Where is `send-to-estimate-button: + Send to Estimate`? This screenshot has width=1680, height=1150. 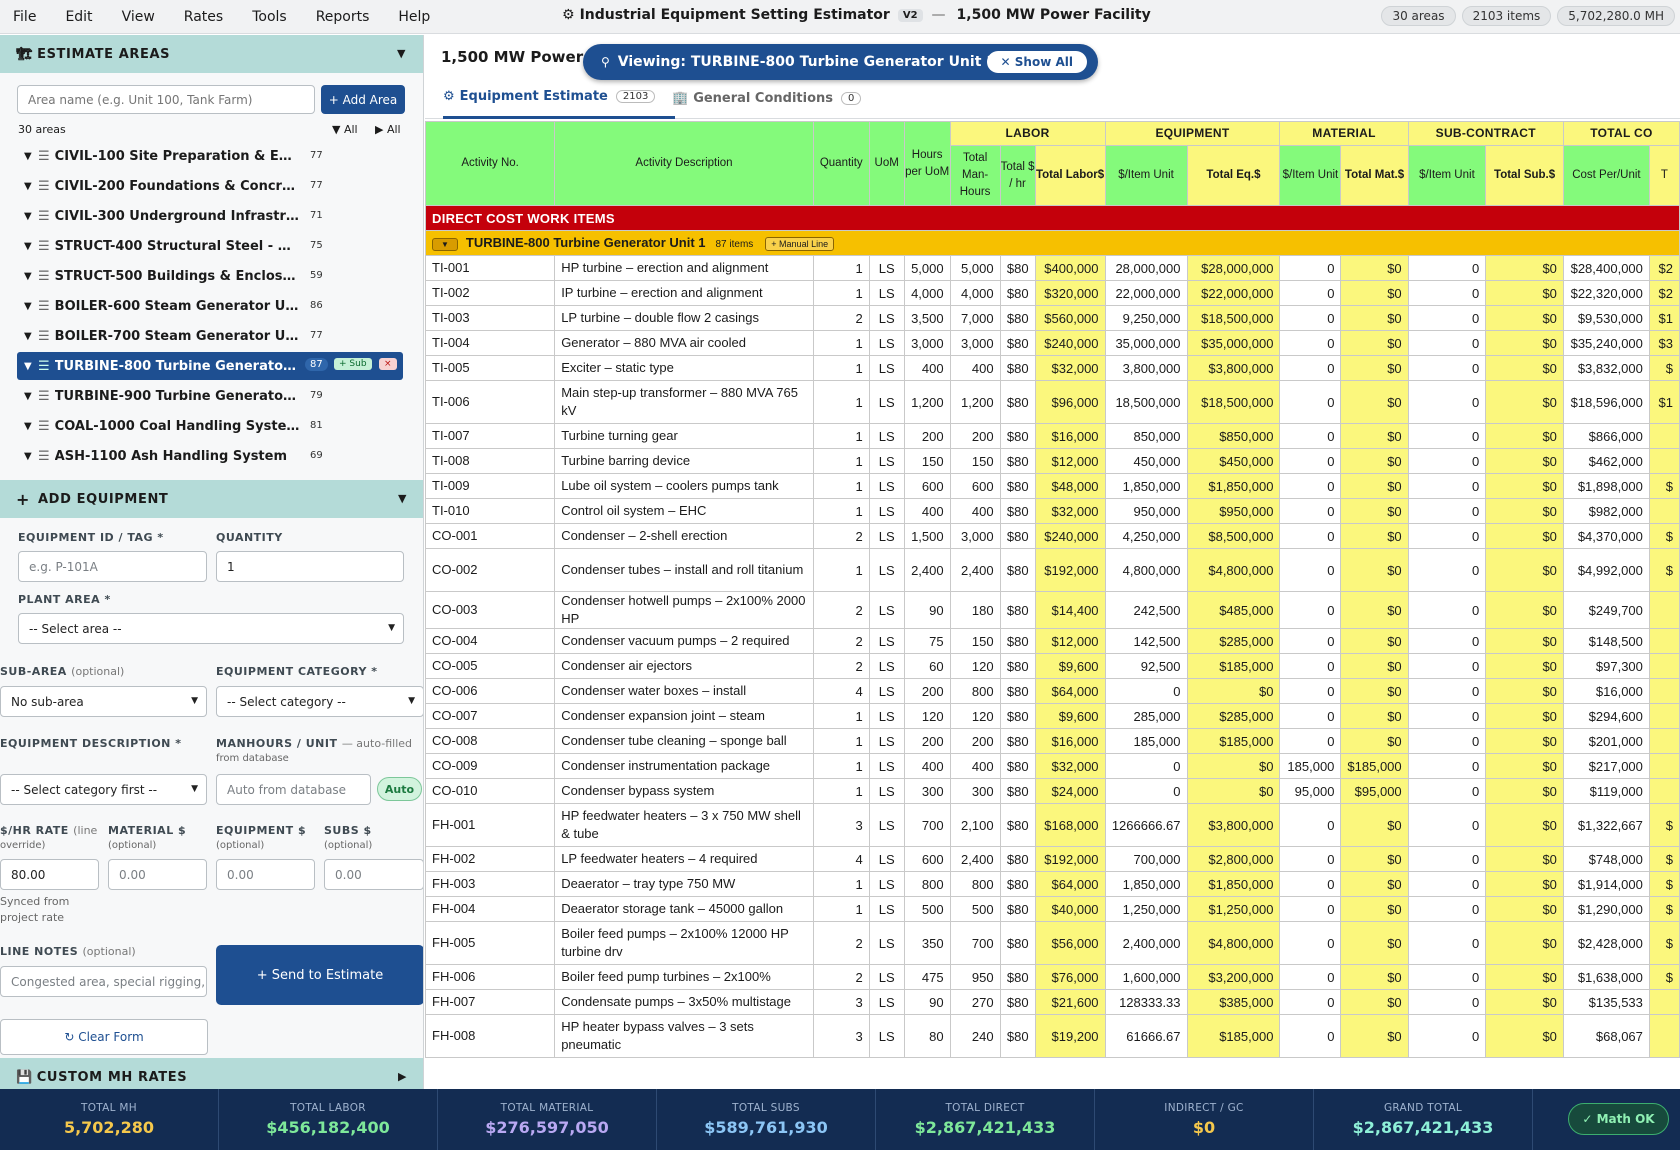
send-to-estimate-button: + Send to Estimate is located at coordinates (319, 975).